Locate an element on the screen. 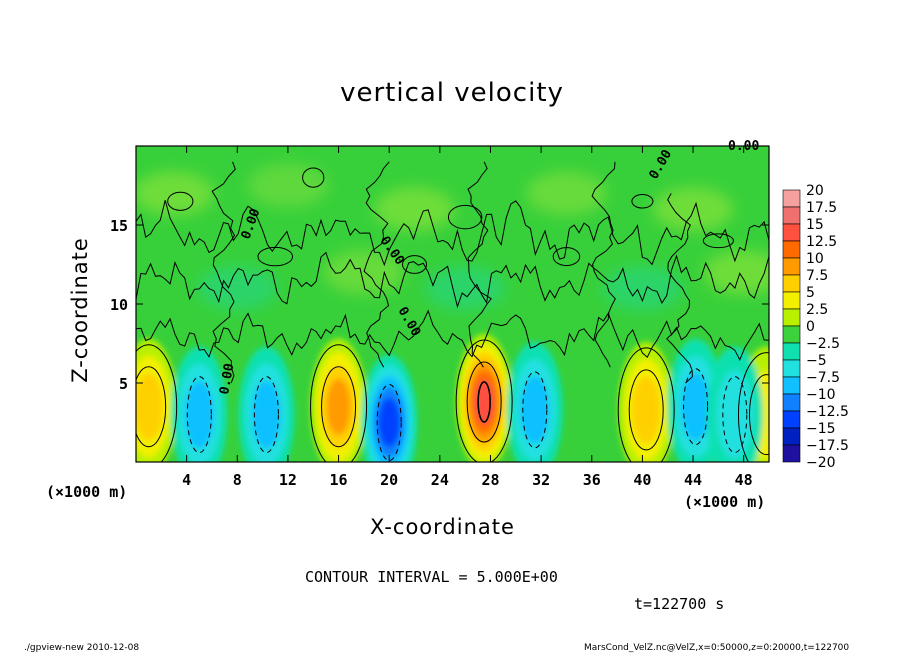  x-tick-label: 24 is located at coordinates (440, 480).